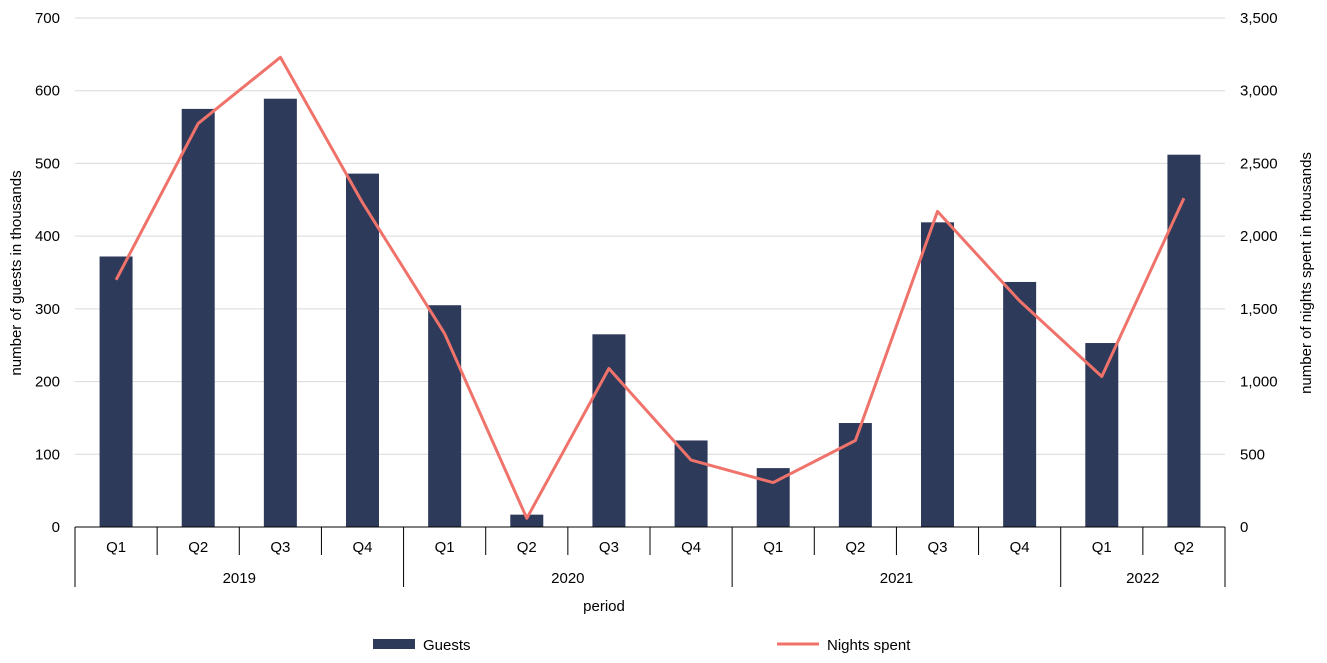 Image resolution: width=1327 pixels, height=663 pixels. What do you see at coordinates (47, 273) in the screenshot?
I see `y-axis-left: 0 100 200 300 400 500 600 700` at bounding box center [47, 273].